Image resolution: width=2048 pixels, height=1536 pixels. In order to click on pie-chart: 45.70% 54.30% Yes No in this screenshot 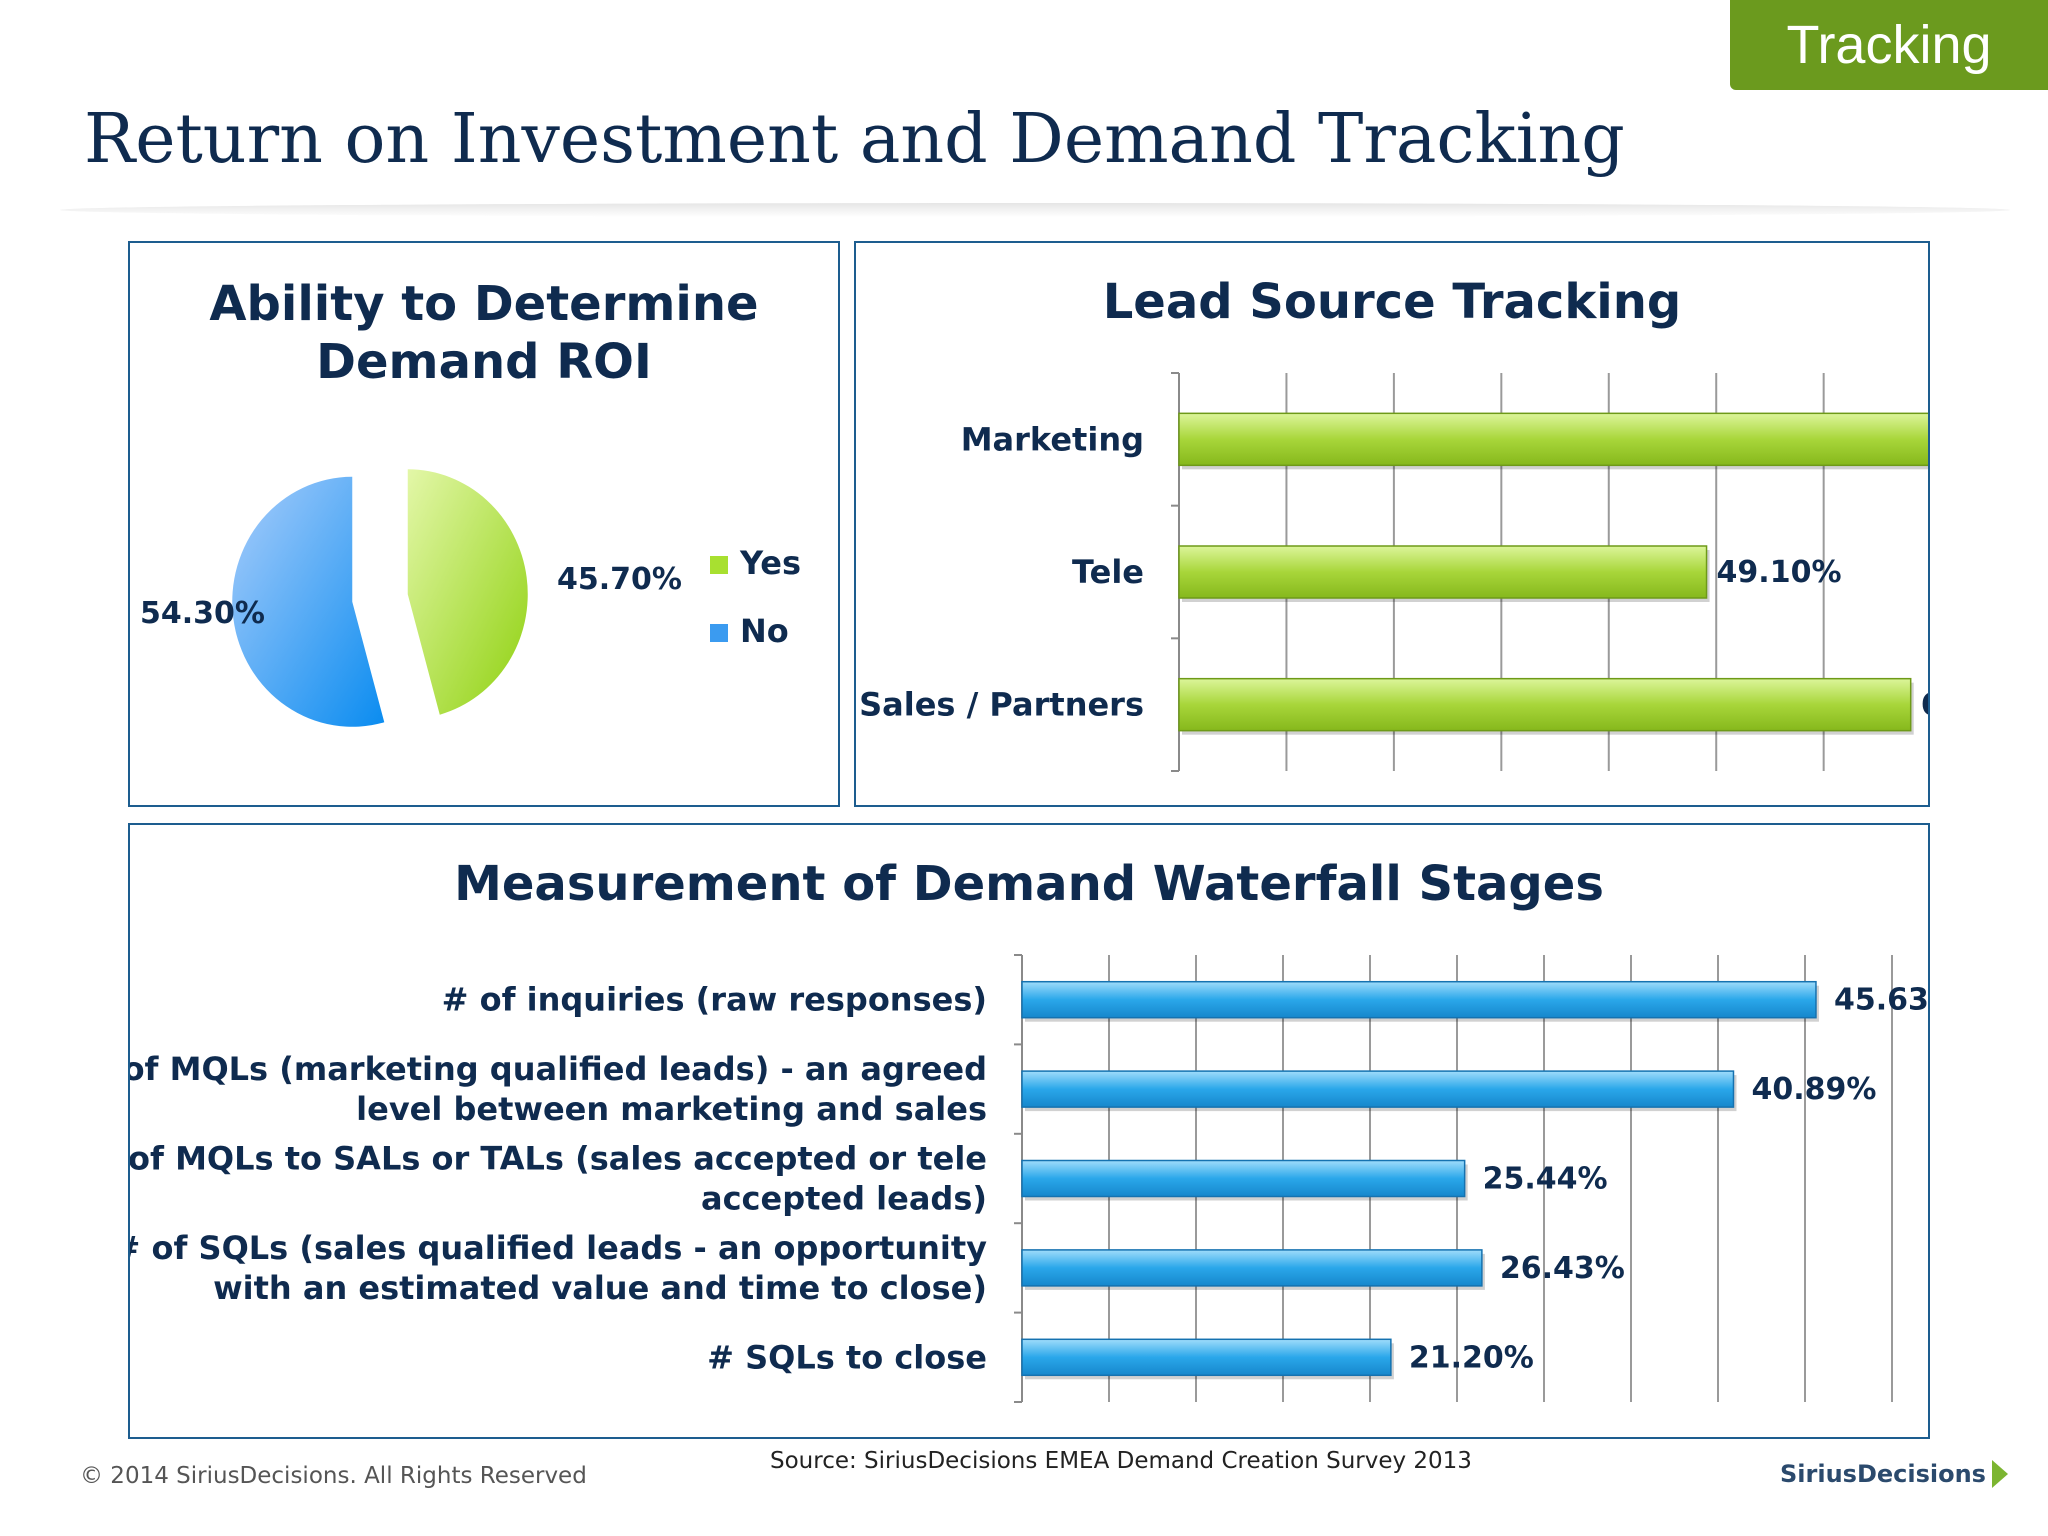, I will do `click(470, 598)`.